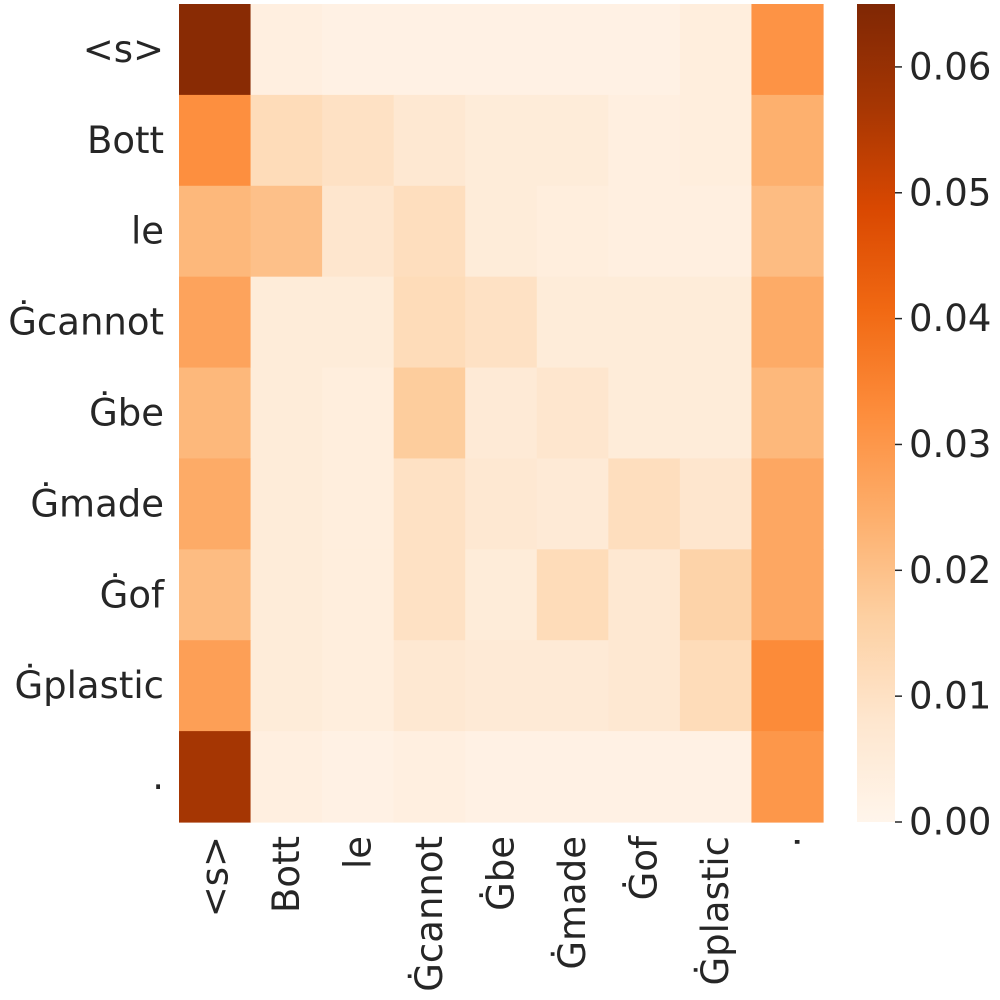  I want to click on x-tick-label: Ġcannot, so click(429, 914).